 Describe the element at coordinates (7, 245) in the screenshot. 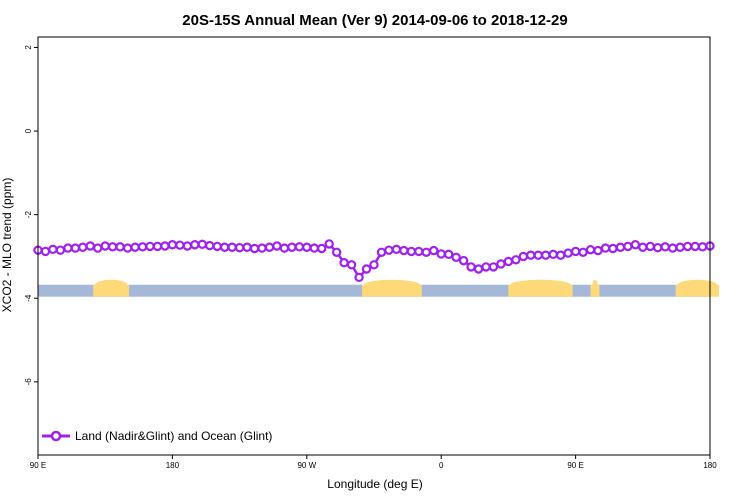

I see `y-axis-label: XCO2 - MLO trend (ppm)` at that location.